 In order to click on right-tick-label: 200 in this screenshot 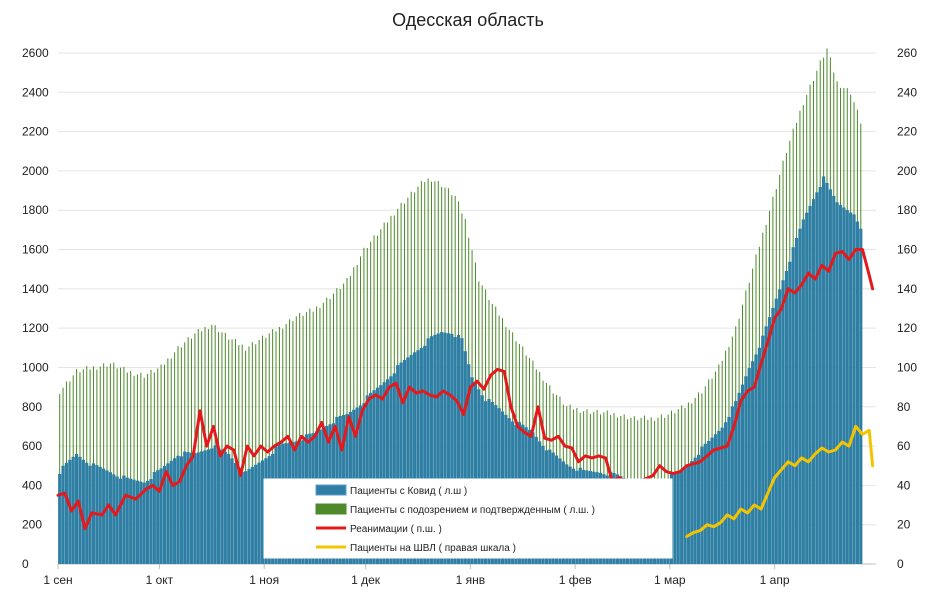, I will do `click(907, 171)`.